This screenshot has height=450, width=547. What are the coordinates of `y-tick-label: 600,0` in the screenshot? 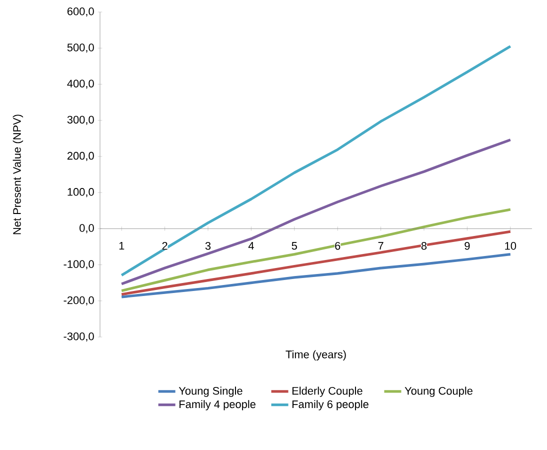 It's located at (80, 12).